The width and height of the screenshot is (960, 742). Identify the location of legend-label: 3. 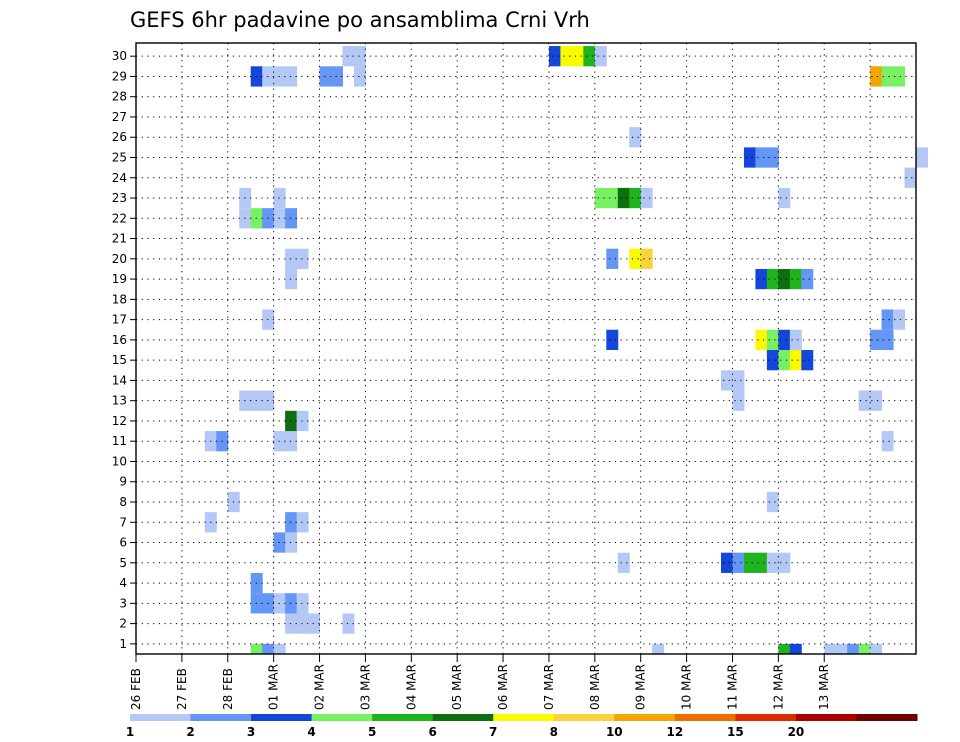
(251, 732).